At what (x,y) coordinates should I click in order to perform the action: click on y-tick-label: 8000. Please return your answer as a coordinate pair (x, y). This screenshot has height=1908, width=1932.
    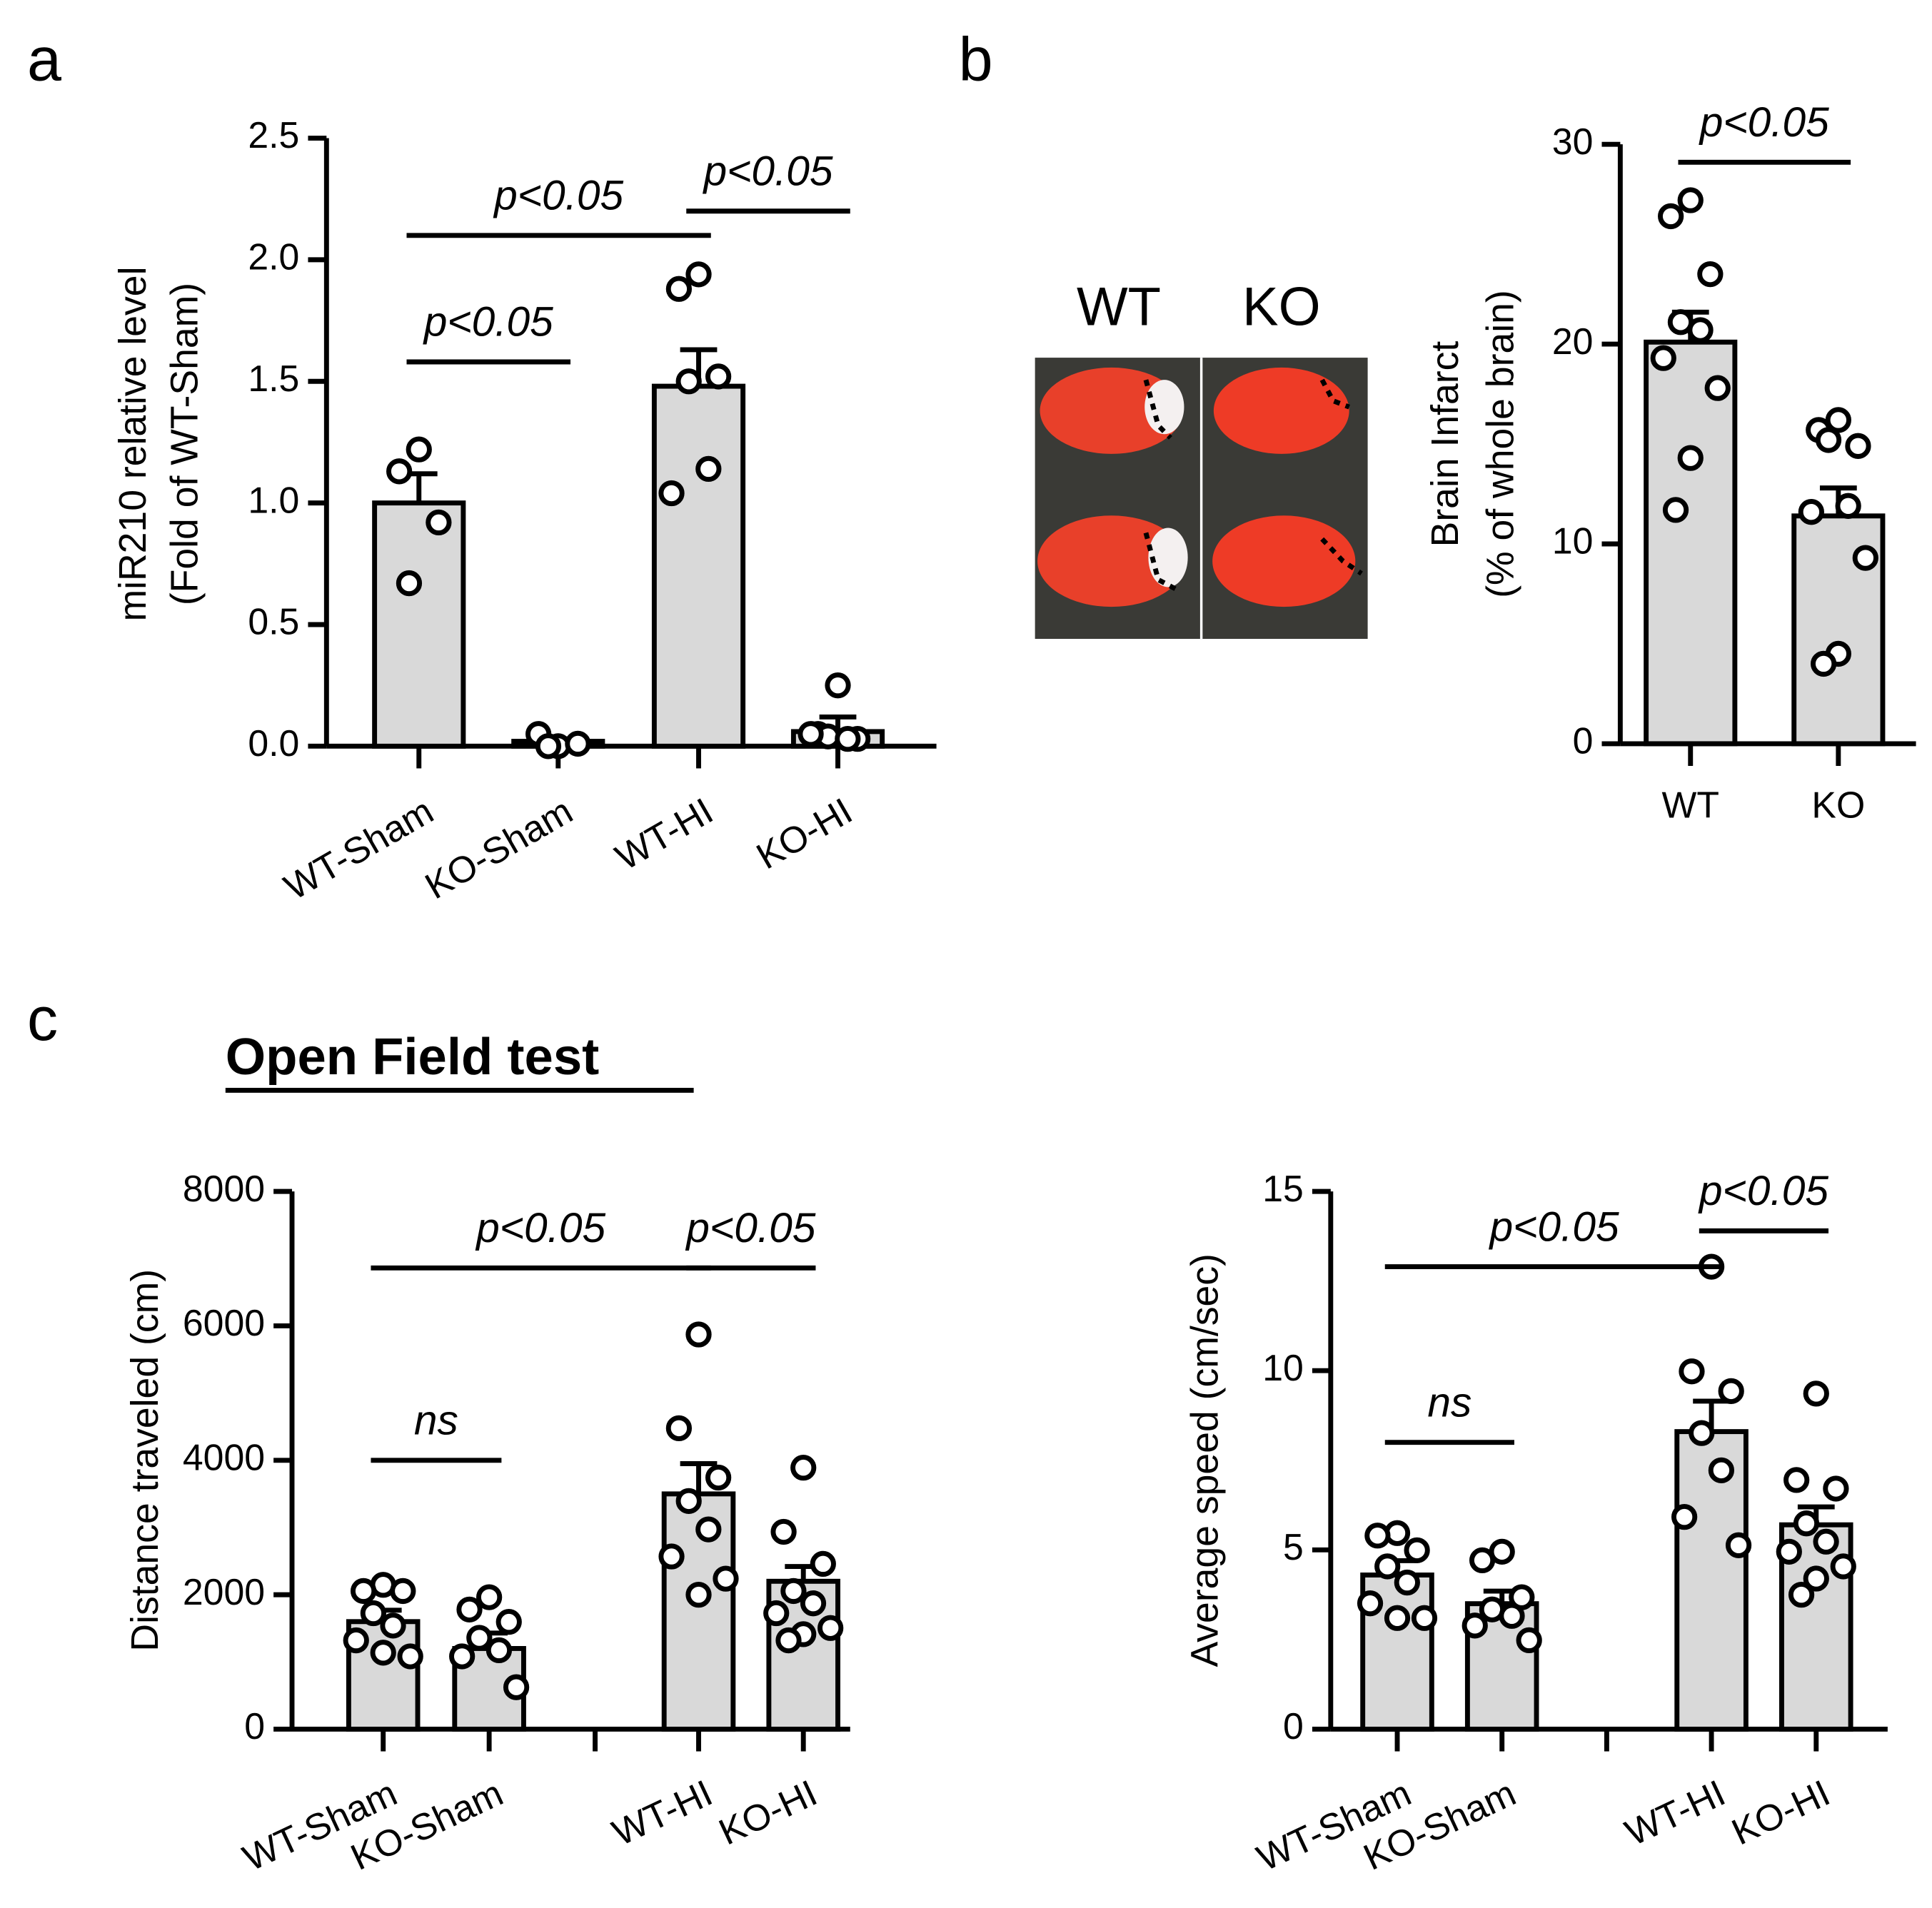
    Looking at the image, I should click on (224, 1188).